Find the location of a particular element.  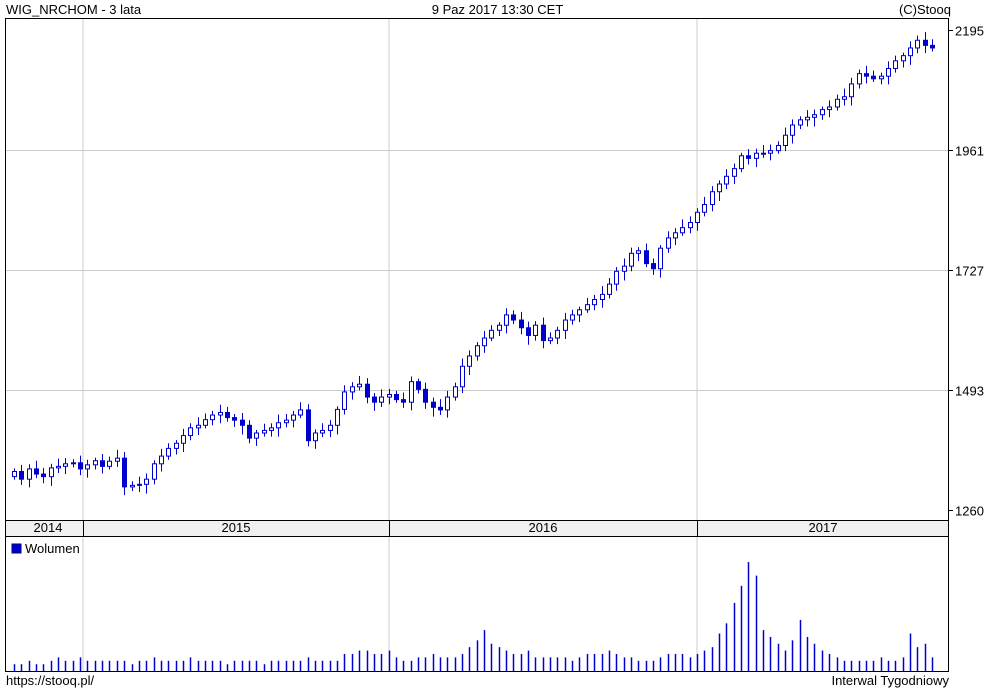

x-tick-label: 2016 is located at coordinates (543, 527).